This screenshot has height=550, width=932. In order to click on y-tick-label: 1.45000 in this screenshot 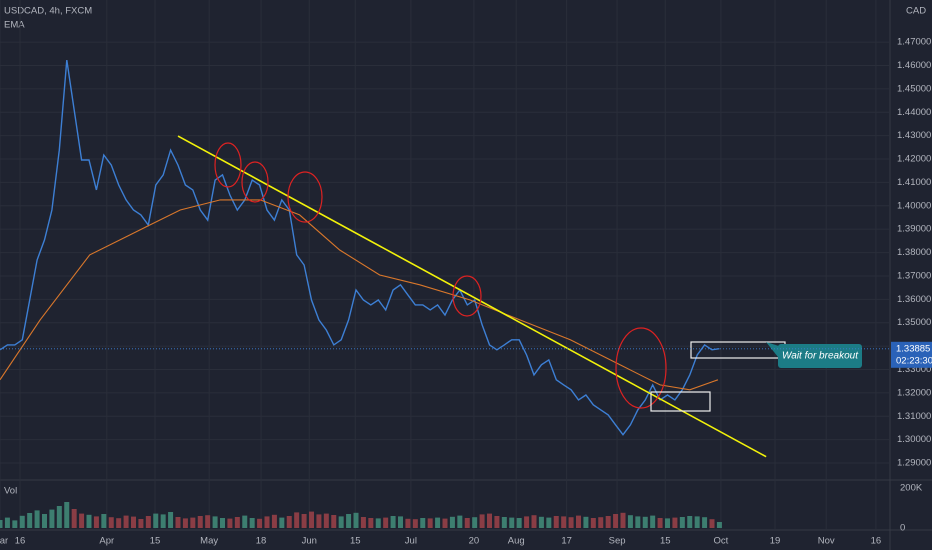, I will do `click(914, 88)`.